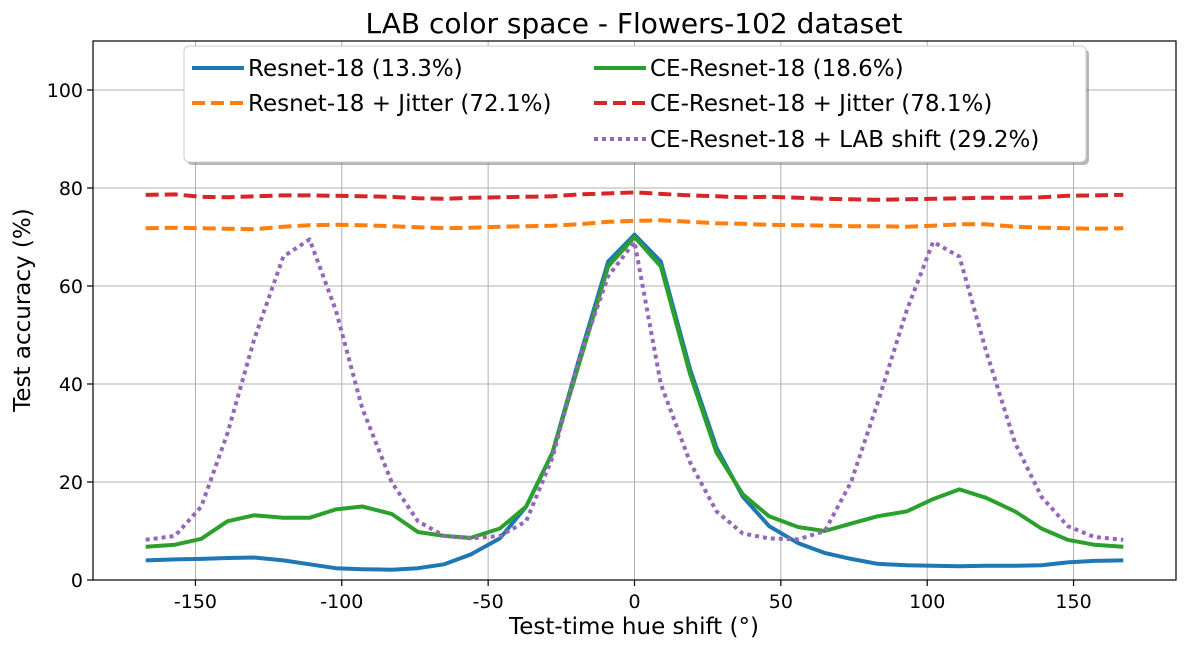 This screenshot has height=649, width=1186. Describe the element at coordinates (65, 91) in the screenshot. I see `y-tick-label: 100` at that location.